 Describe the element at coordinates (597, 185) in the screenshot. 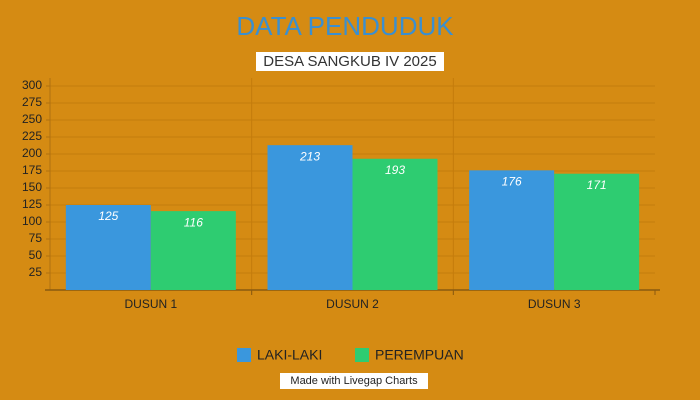

I see `value-label: 171` at that location.